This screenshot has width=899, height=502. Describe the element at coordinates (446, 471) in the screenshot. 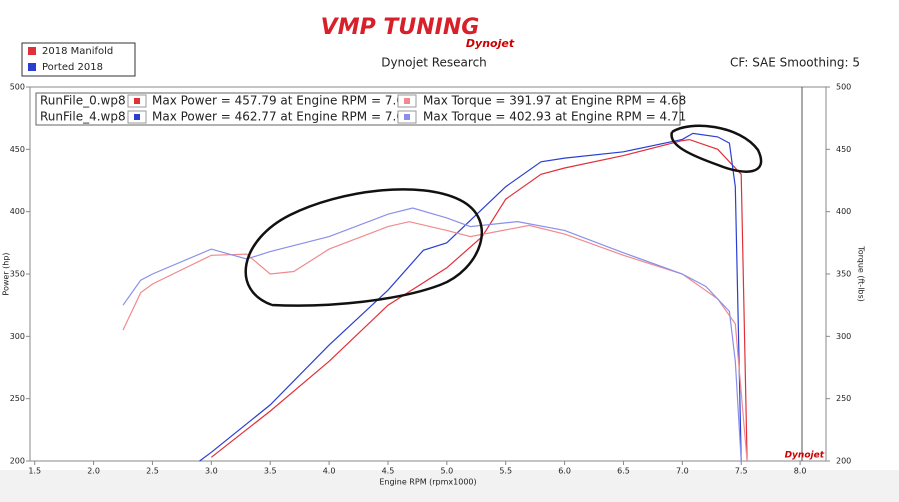

I see `x-tick-label: 5.0` at that location.